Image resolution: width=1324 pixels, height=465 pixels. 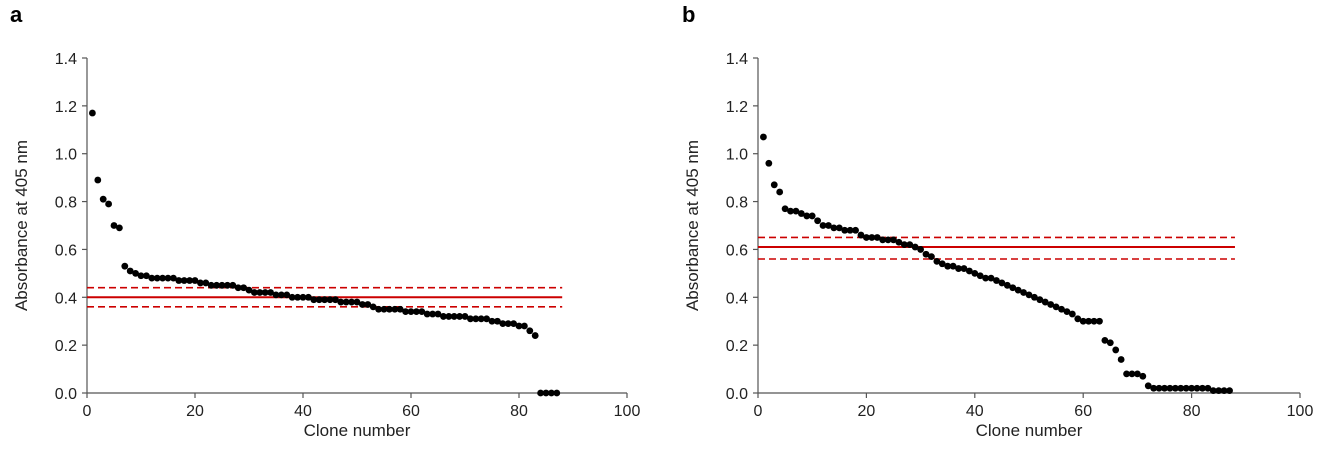 What do you see at coordinates (737, 203) in the screenshot?
I see `y-tick-label: 0.8` at bounding box center [737, 203].